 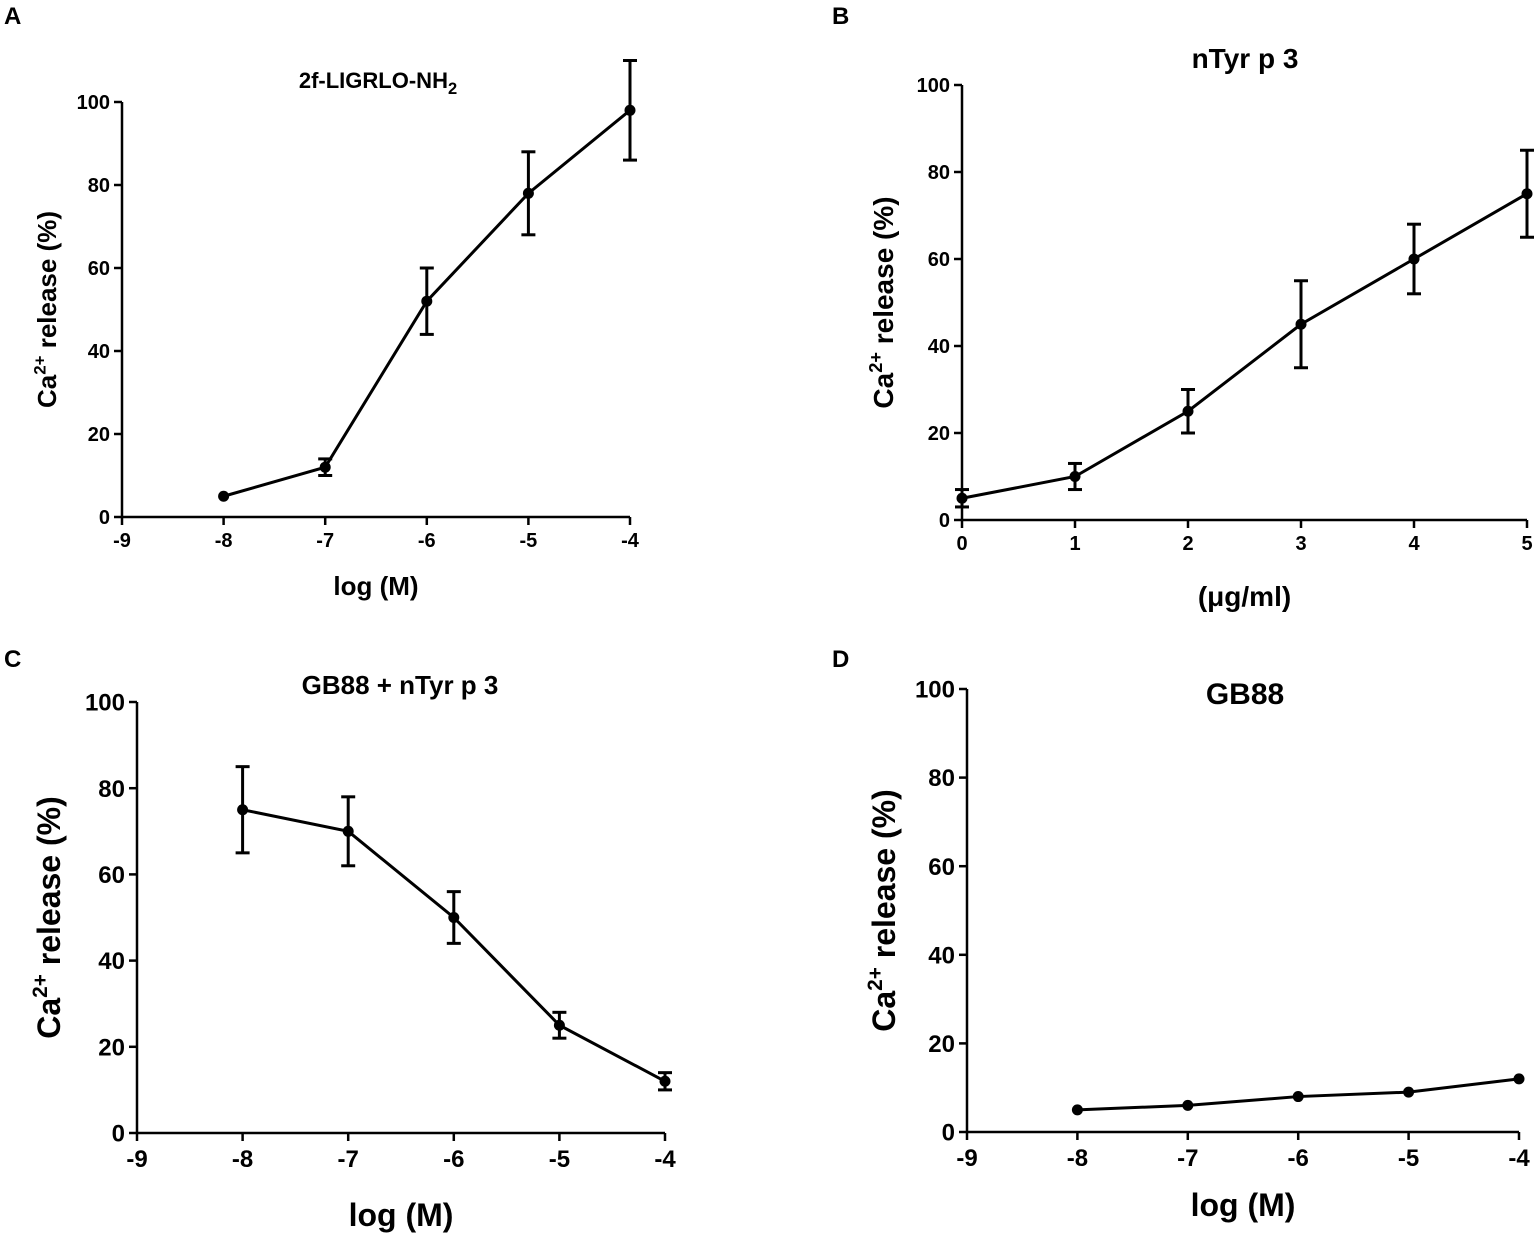 What do you see at coordinates (1244, 596) in the screenshot?
I see `x-axis-label: (μg/ml)` at bounding box center [1244, 596].